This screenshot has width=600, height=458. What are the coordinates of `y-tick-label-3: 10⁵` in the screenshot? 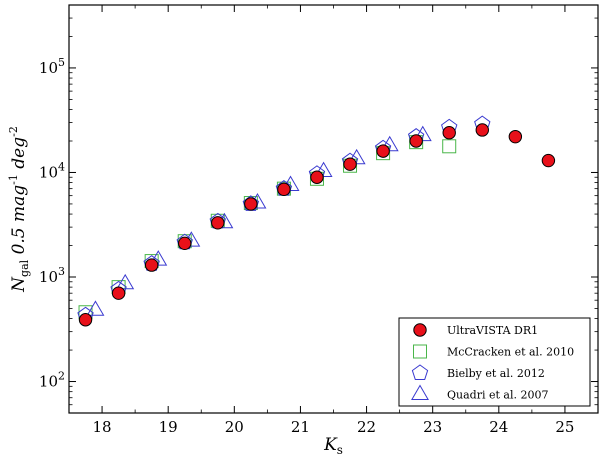 It's located at (52, 66).